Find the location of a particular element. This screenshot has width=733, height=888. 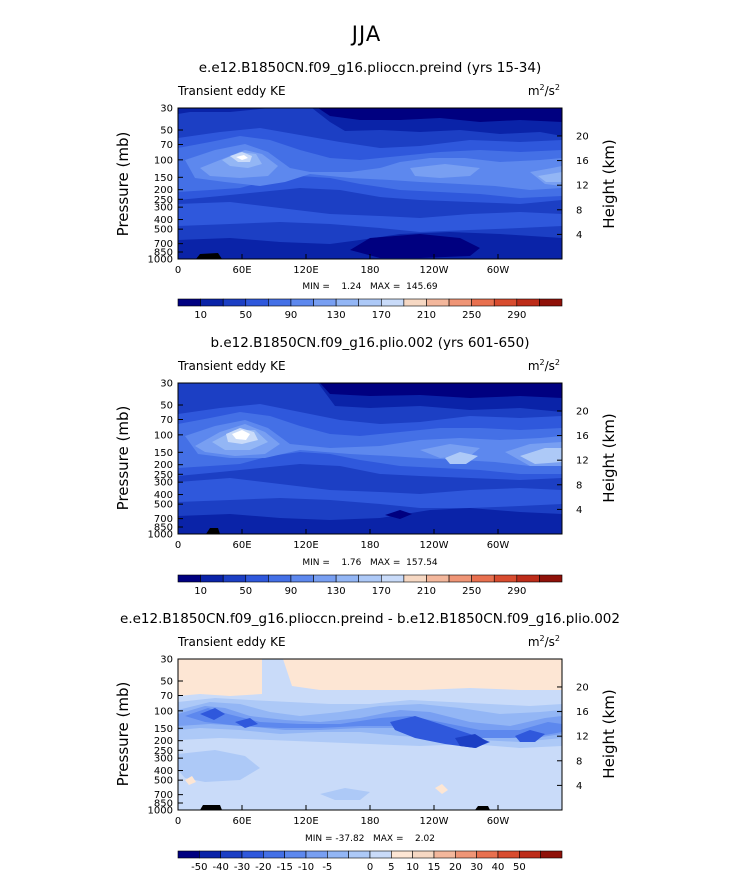

panel-3-stats: MIN = -37.82 MAX = 2.02 is located at coordinates (370, 839).